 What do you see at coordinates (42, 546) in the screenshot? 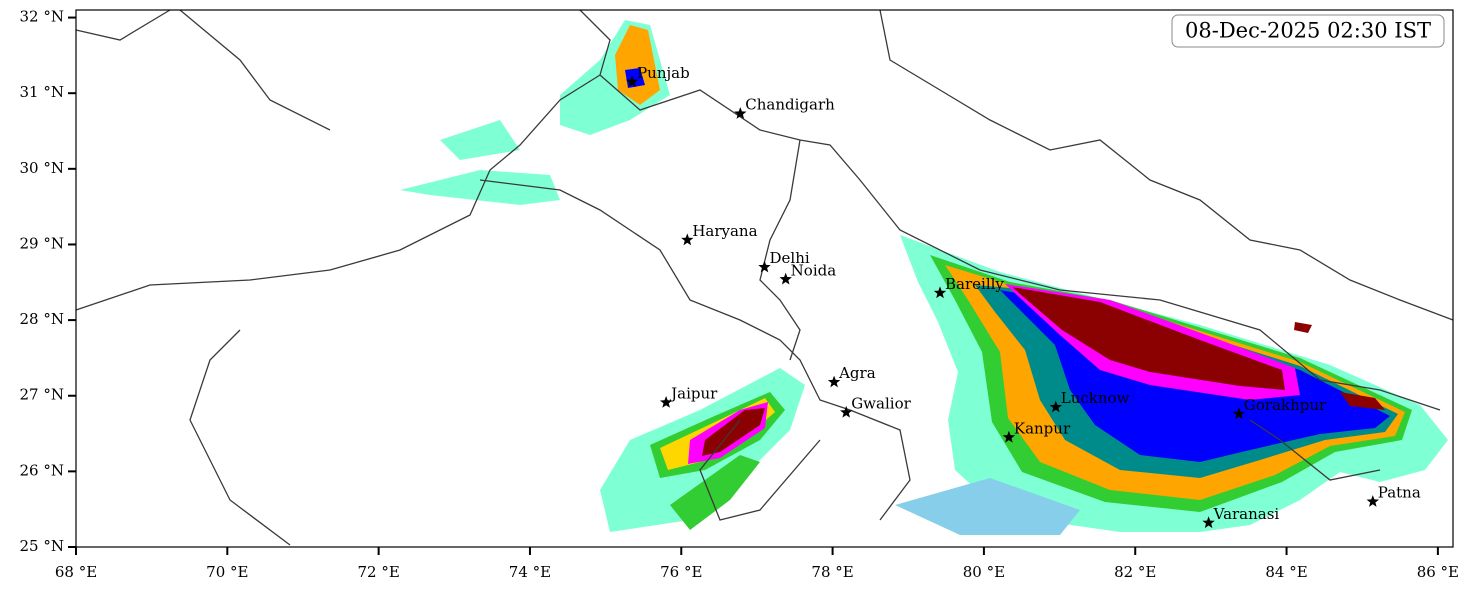
I see `y-tick-label: 25 °N` at bounding box center [42, 546].